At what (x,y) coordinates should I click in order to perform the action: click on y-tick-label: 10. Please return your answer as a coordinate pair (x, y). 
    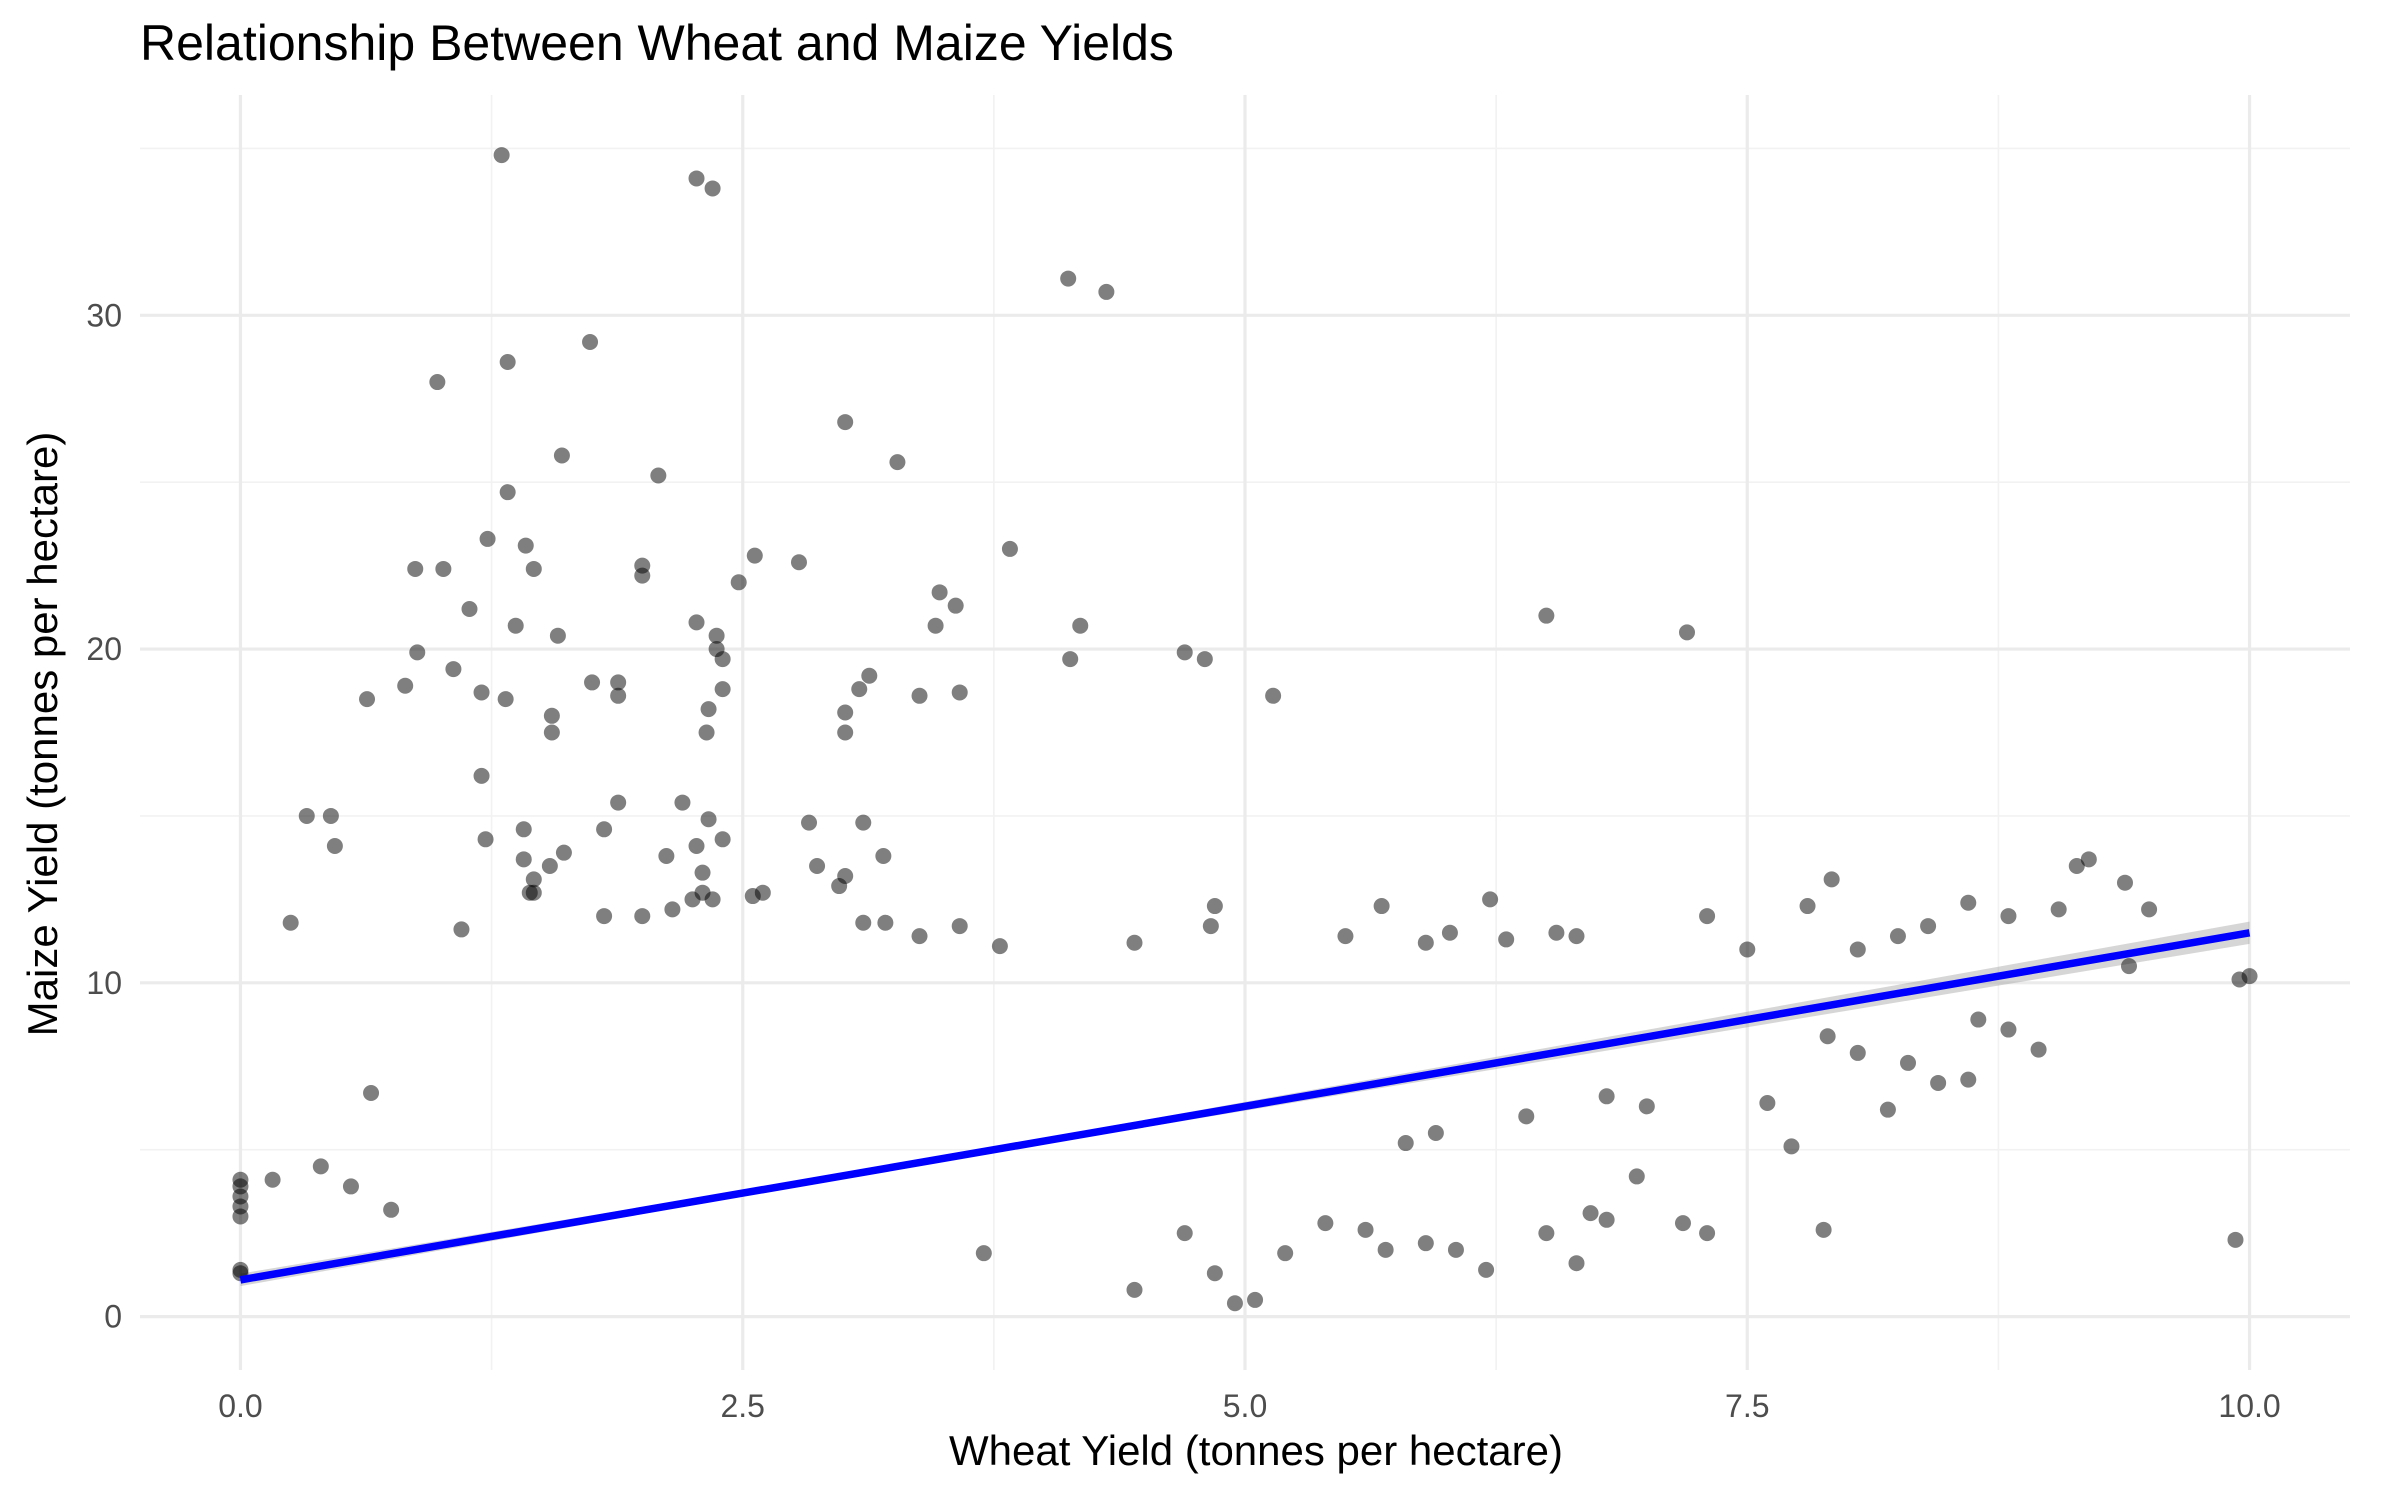
    Looking at the image, I should click on (104, 983).